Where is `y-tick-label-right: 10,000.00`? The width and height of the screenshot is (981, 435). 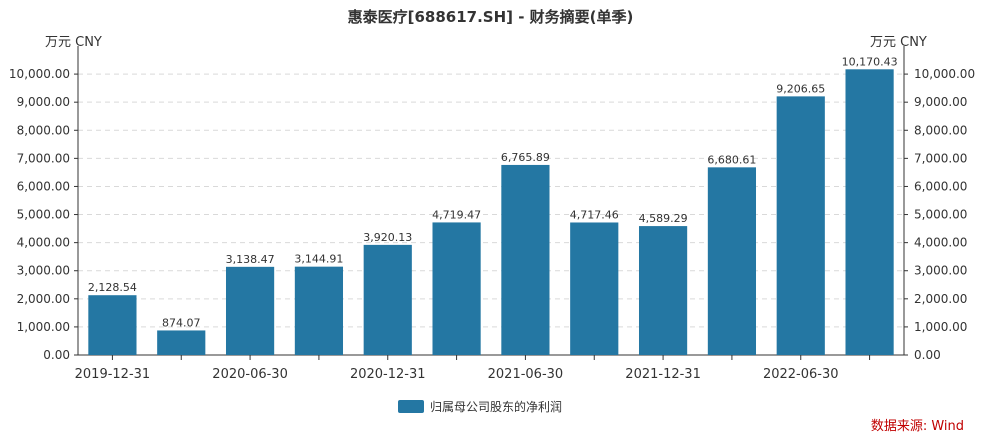 y-tick-label-right: 10,000.00 is located at coordinates (944, 74).